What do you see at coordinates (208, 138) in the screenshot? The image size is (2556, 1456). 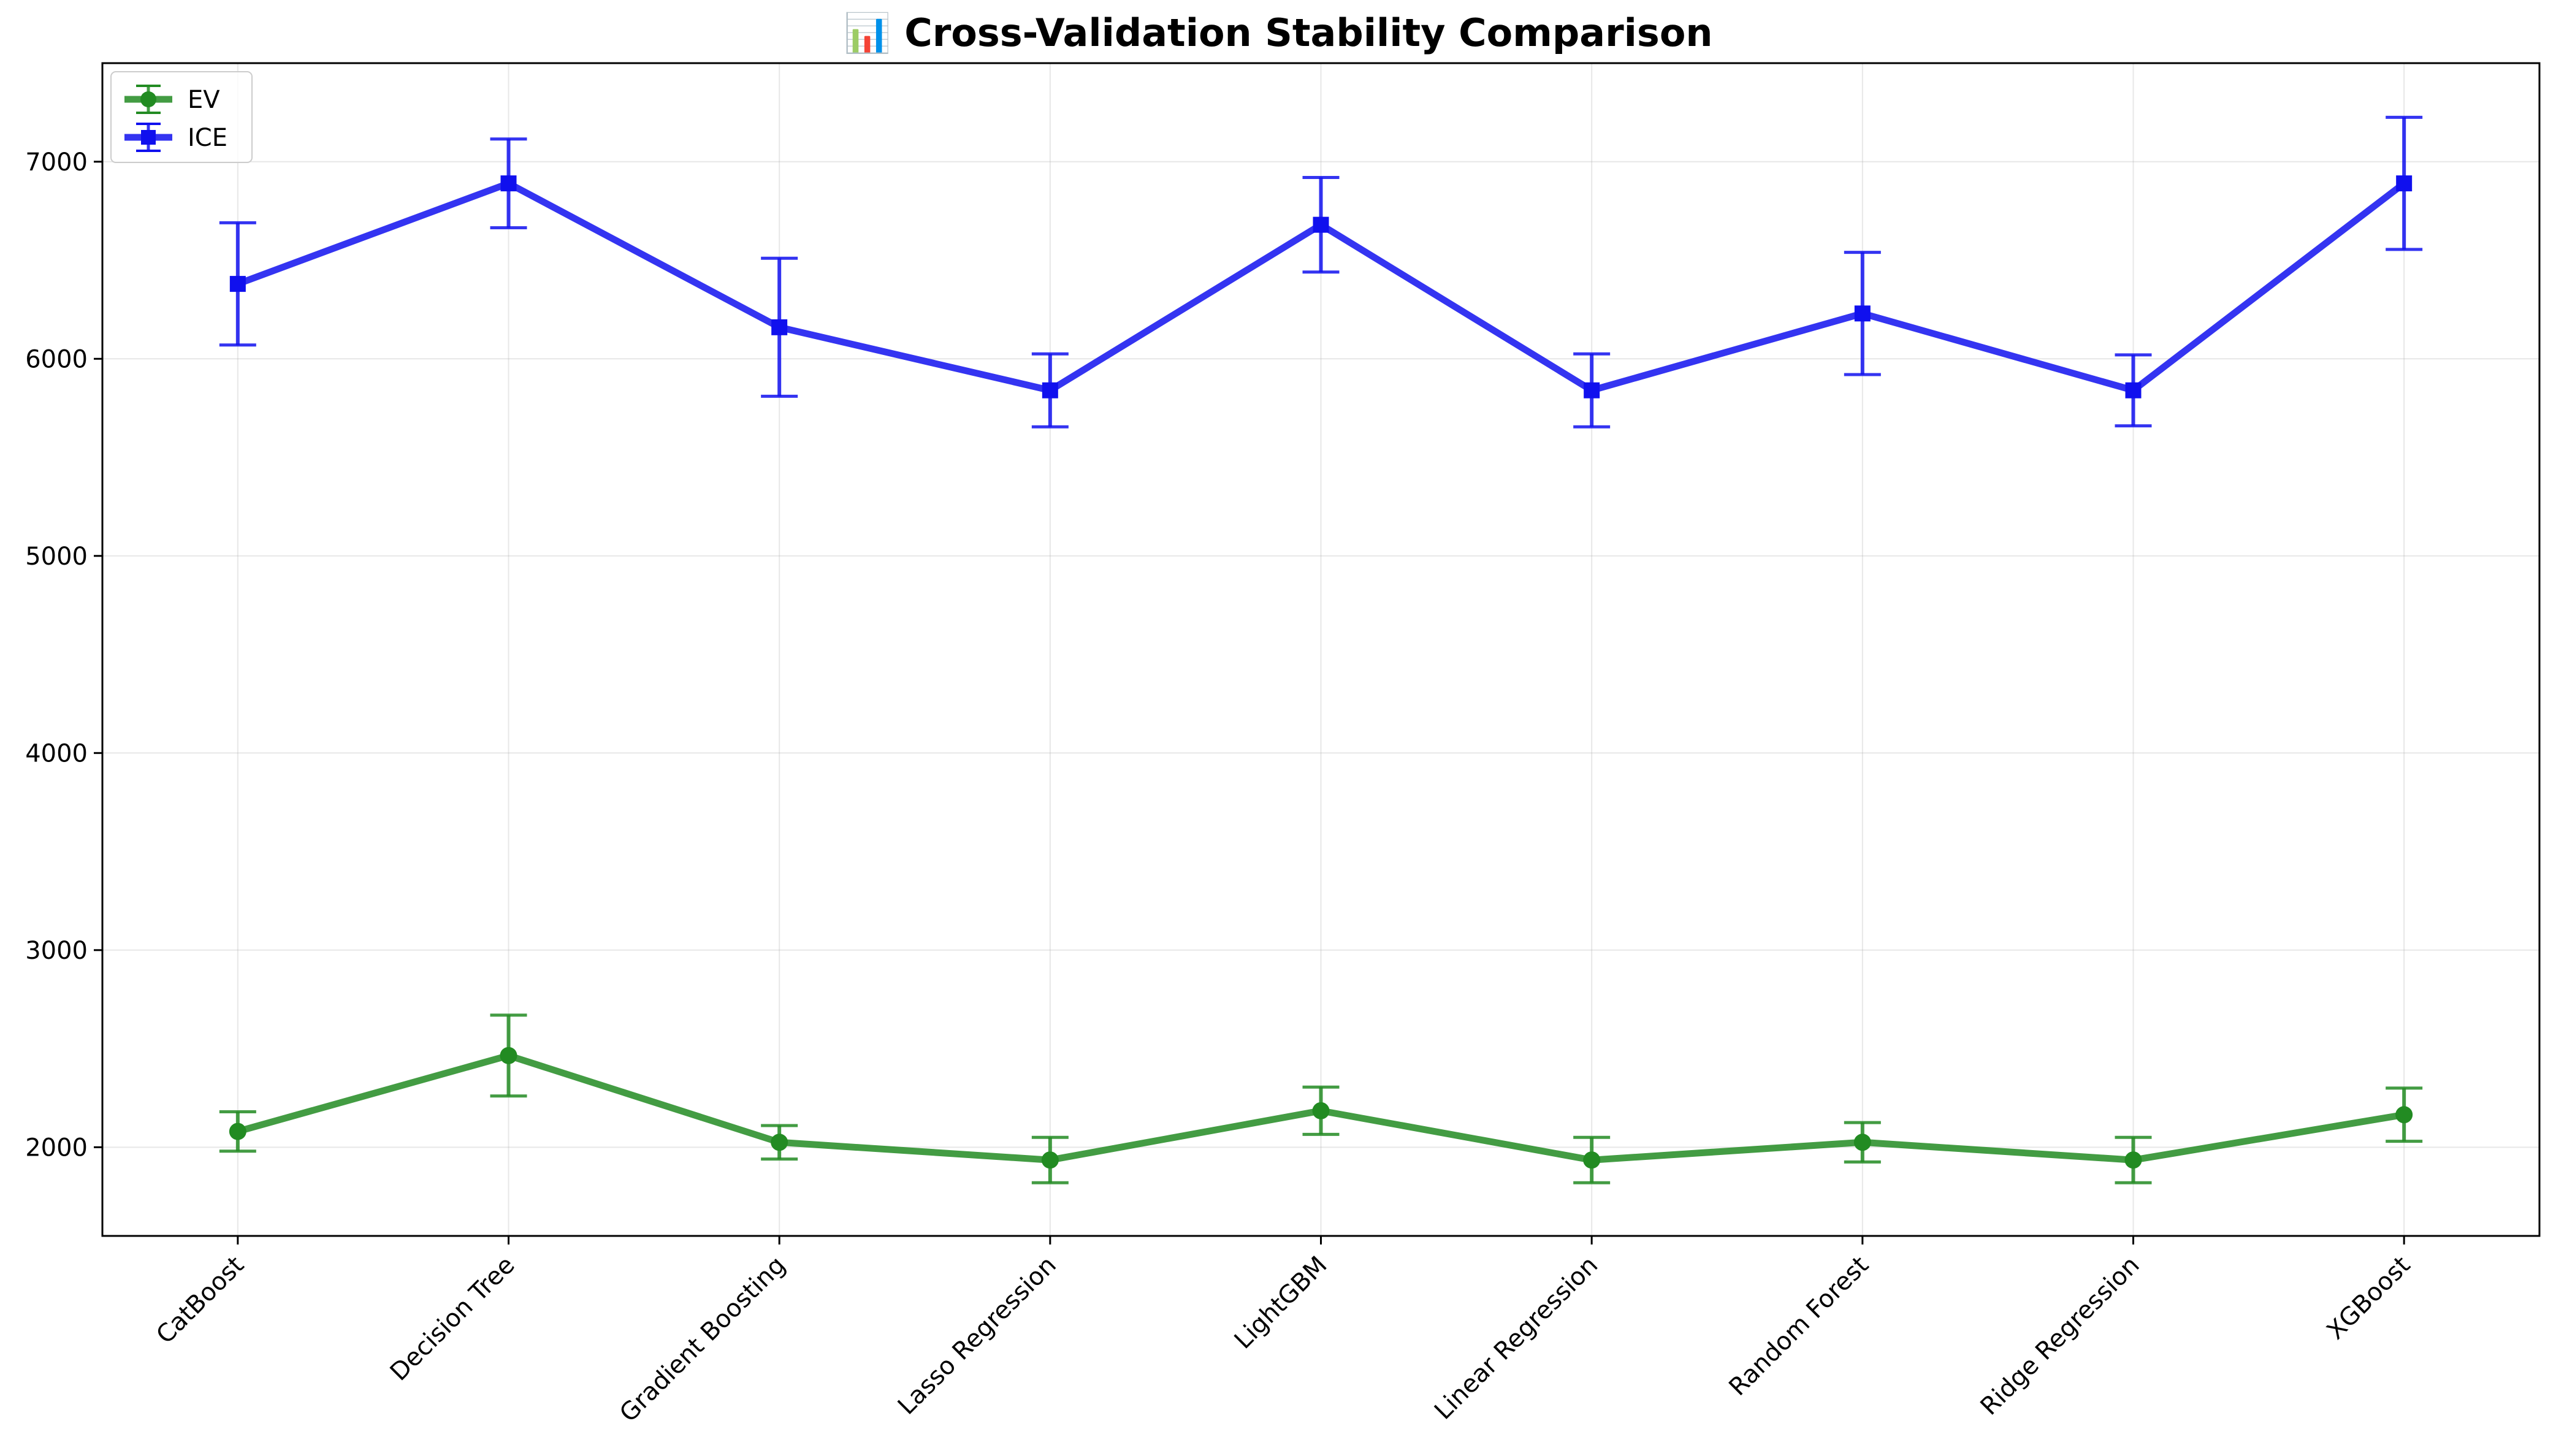 I see `legend-label: ICE` at bounding box center [208, 138].